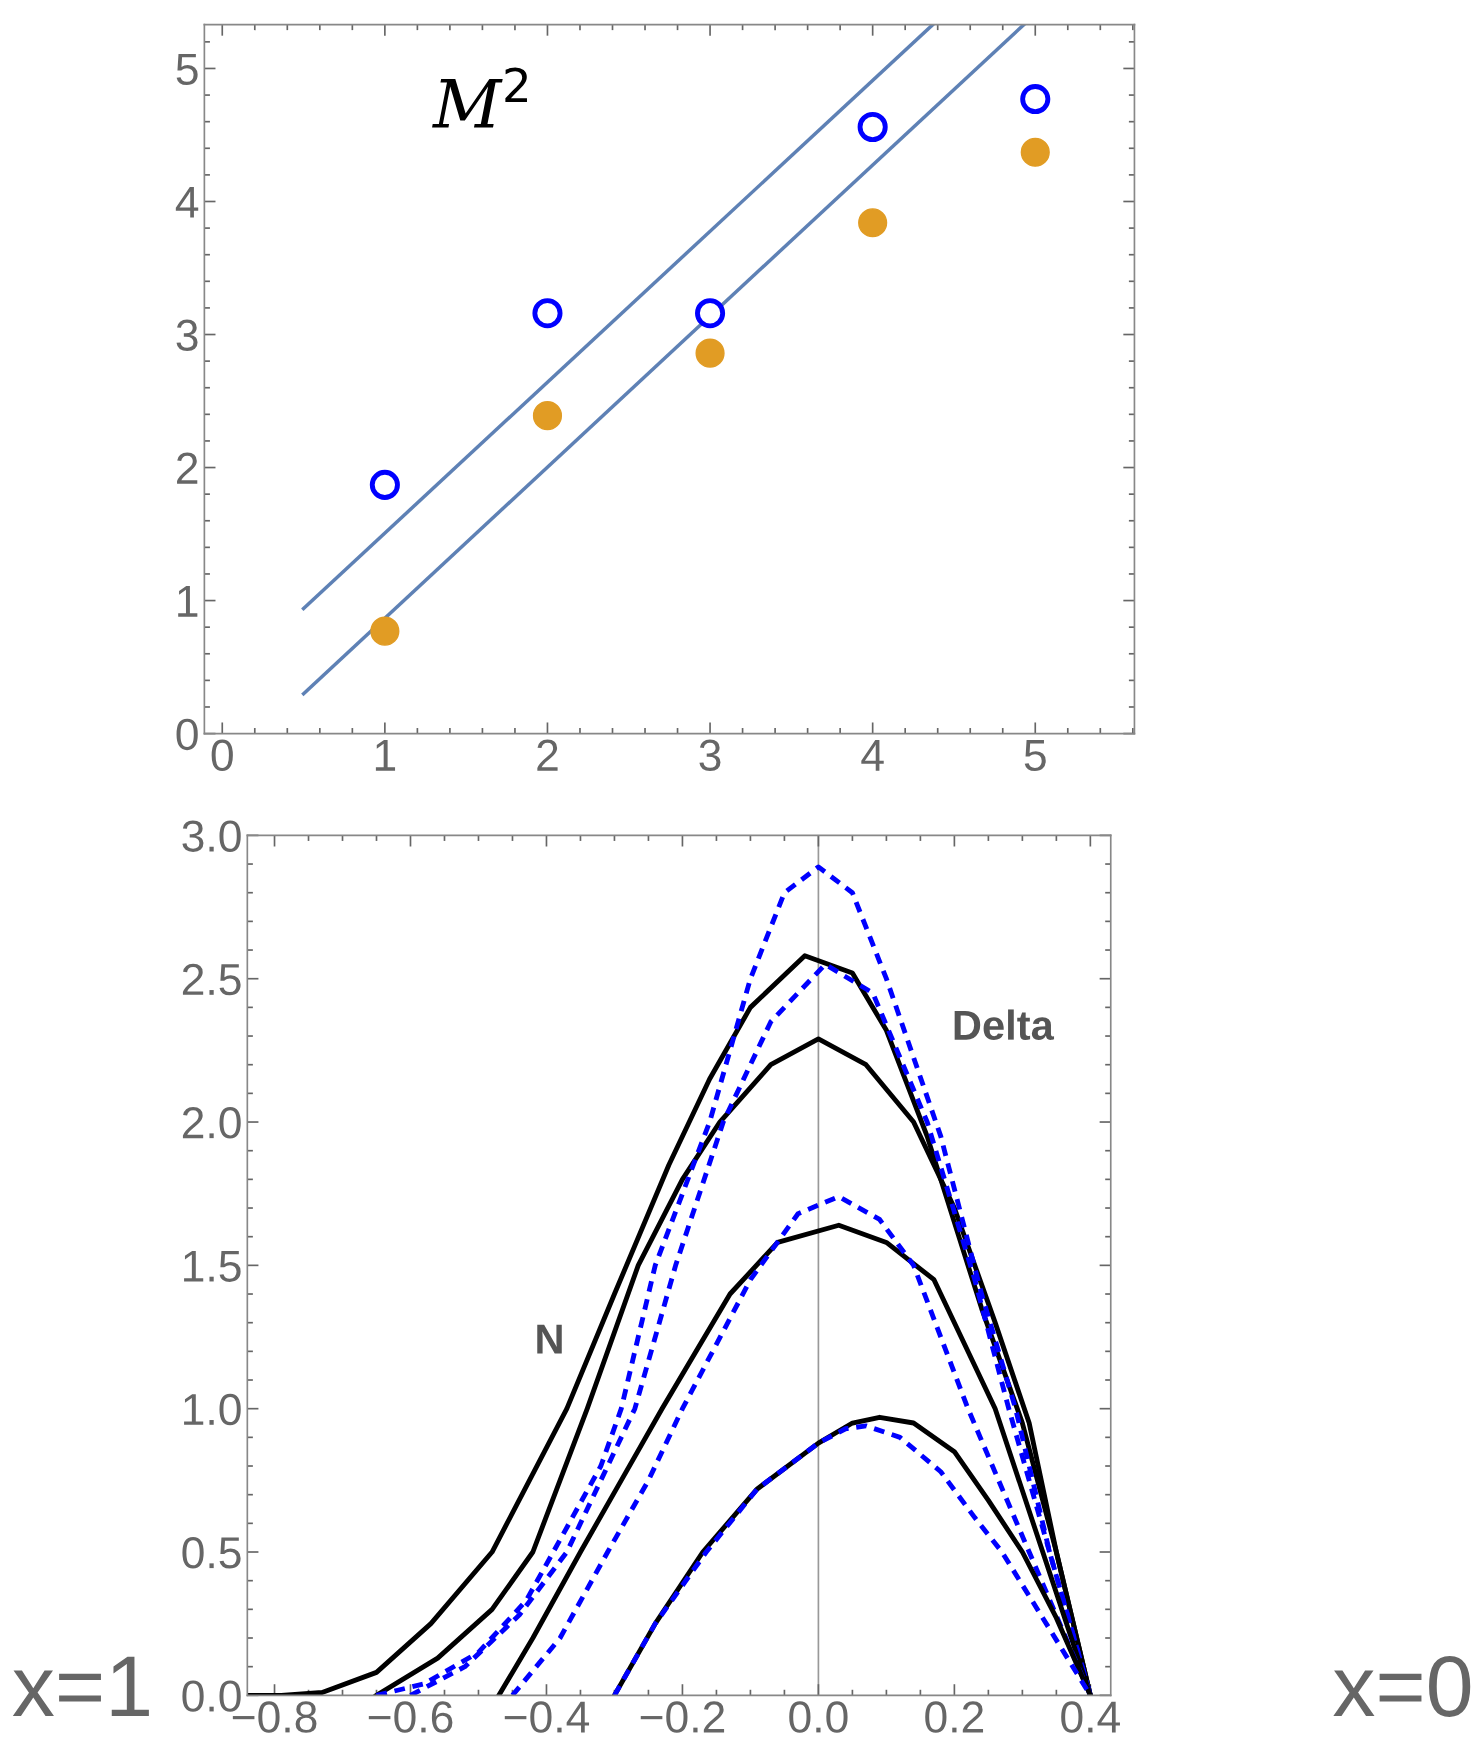  I want to click on annotation: M$^{2}$, so click(479, 97).